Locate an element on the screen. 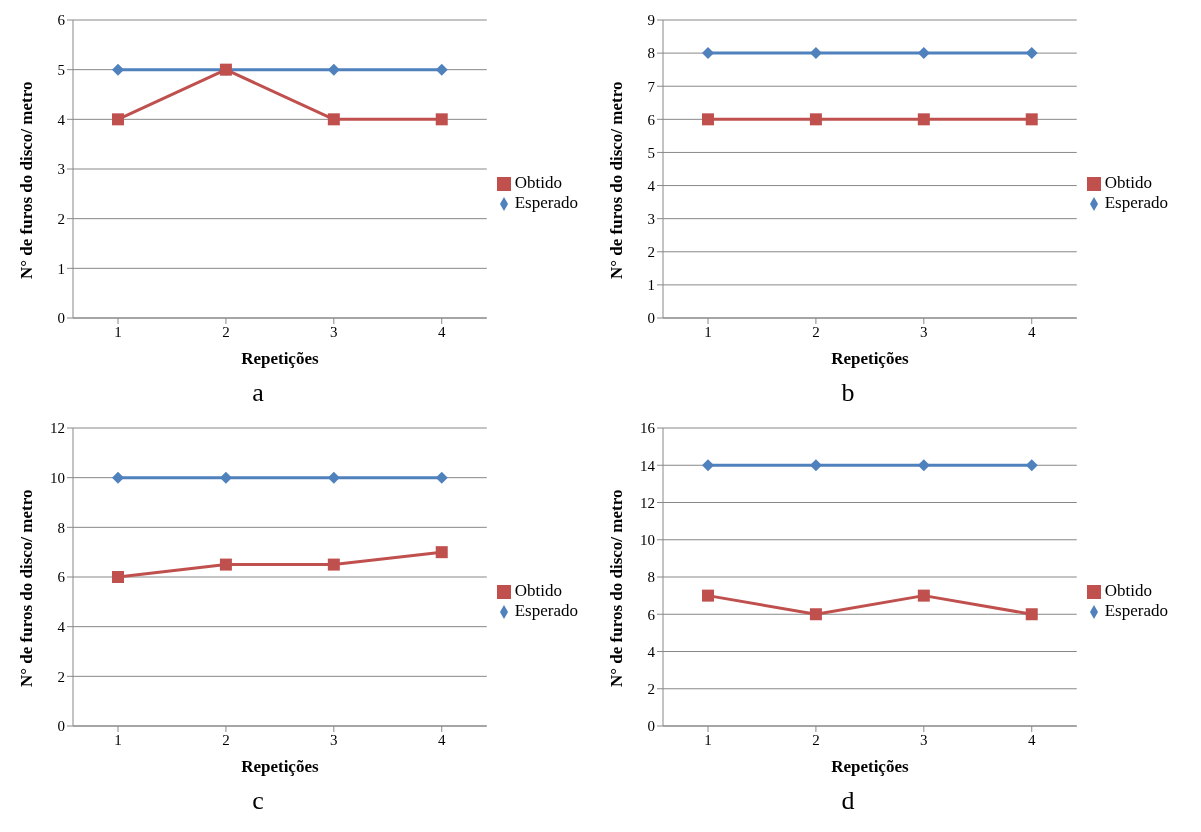 The height and width of the screenshot is (832, 1201). y-tick-label: 14 is located at coordinates (648, 465).